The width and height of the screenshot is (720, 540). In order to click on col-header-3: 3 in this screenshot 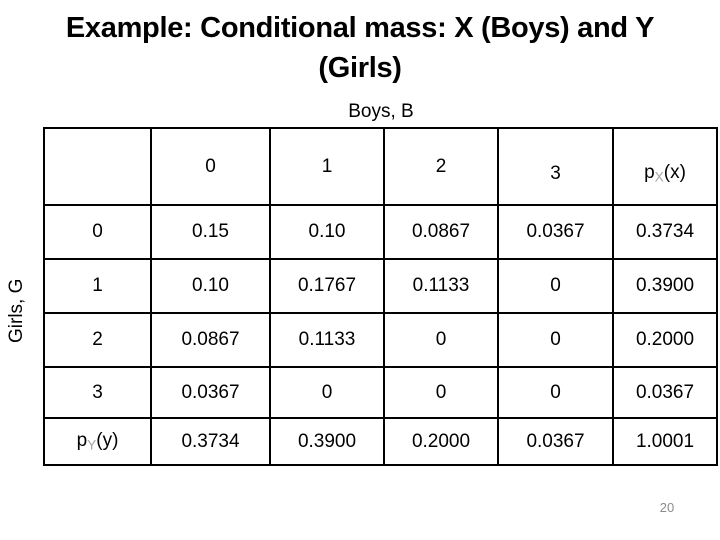, I will do `click(555, 166)`.